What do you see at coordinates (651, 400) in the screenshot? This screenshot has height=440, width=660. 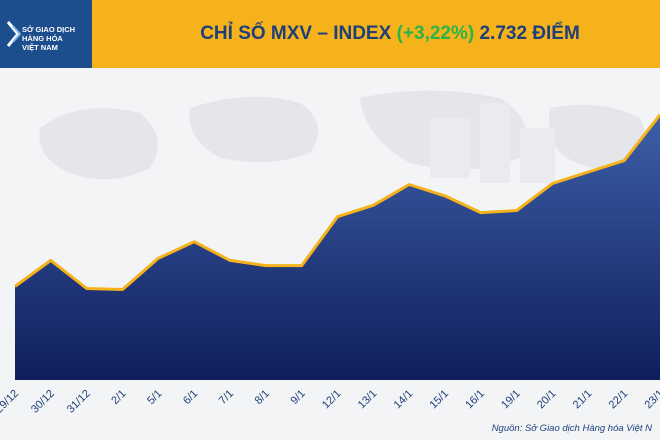 I see `x-tick-label: 23/1` at bounding box center [651, 400].